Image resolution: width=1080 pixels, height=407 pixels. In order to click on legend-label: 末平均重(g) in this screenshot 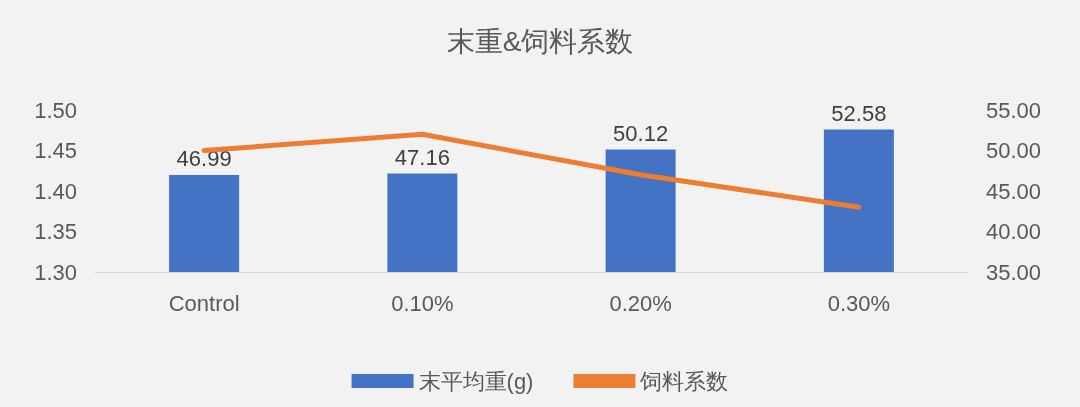, I will do `click(476, 381)`.